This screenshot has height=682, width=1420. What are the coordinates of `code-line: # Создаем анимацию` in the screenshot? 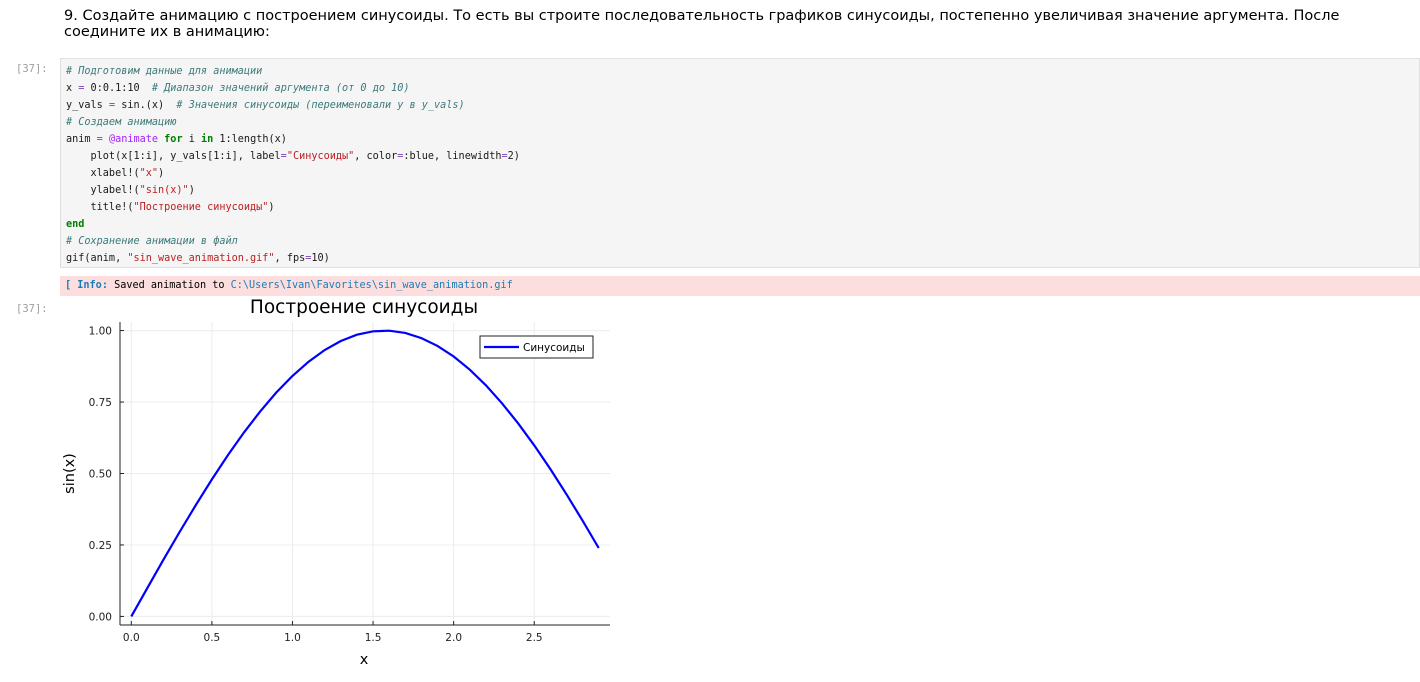 It's located at (121, 122).